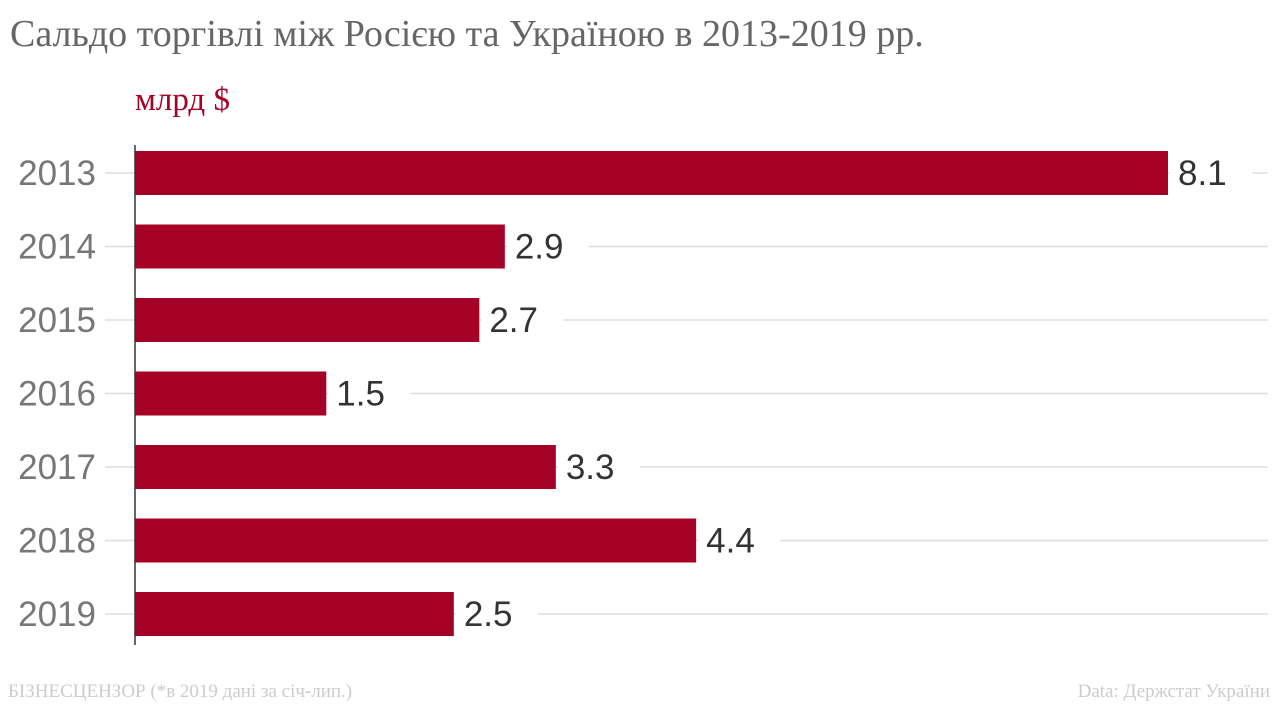  What do you see at coordinates (57, 320) in the screenshot?
I see `y-tick-label: 2015` at bounding box center [57, 320].